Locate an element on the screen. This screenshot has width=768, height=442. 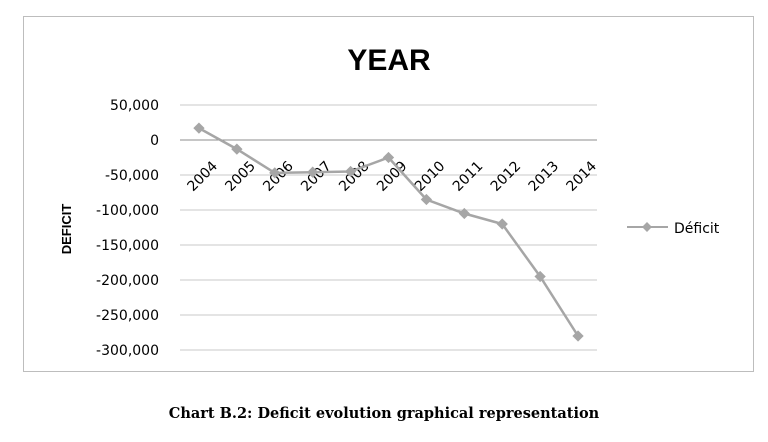
x-tick-label: 2012 is located at coordinates (506, 176).